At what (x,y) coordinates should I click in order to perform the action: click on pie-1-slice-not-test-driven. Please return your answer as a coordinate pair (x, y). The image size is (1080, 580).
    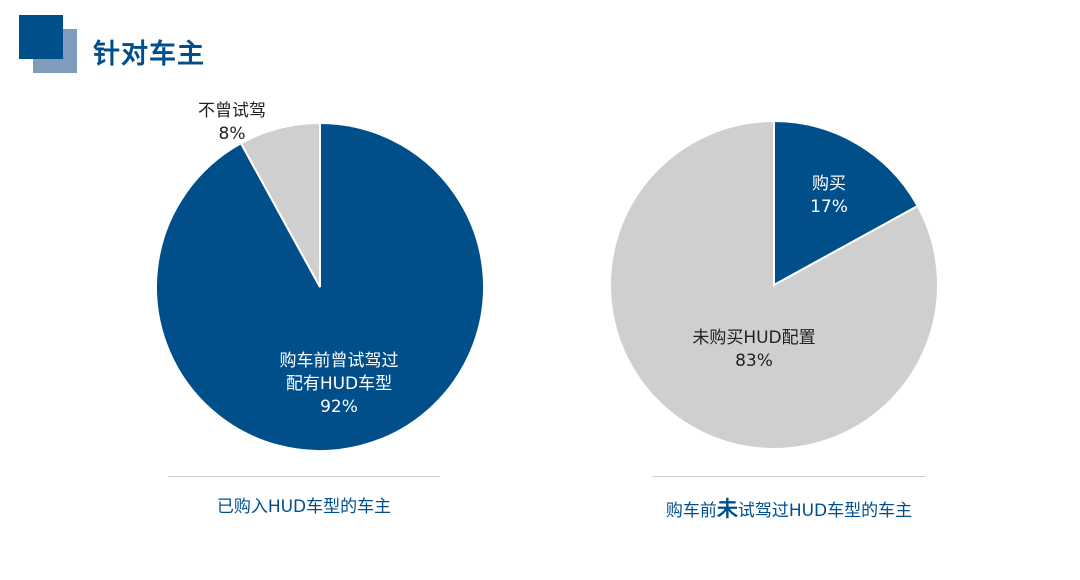
    Looking at the image, I should click on (280, 204).